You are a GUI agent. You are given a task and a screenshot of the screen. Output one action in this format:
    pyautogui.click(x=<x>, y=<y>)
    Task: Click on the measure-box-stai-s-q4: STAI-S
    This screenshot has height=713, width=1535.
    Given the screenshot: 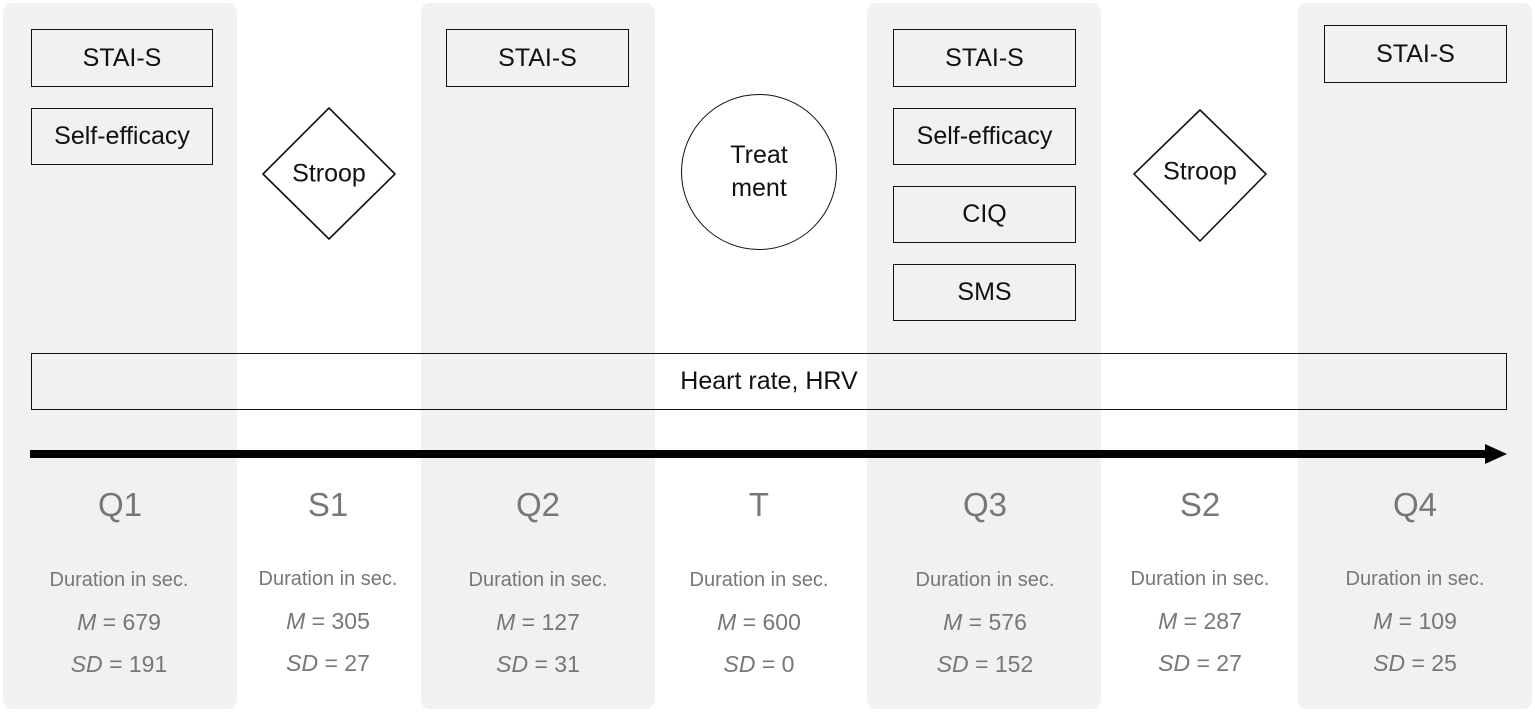 What is the action you would take?
    pyautogui.click(x=1415, y=54)
    